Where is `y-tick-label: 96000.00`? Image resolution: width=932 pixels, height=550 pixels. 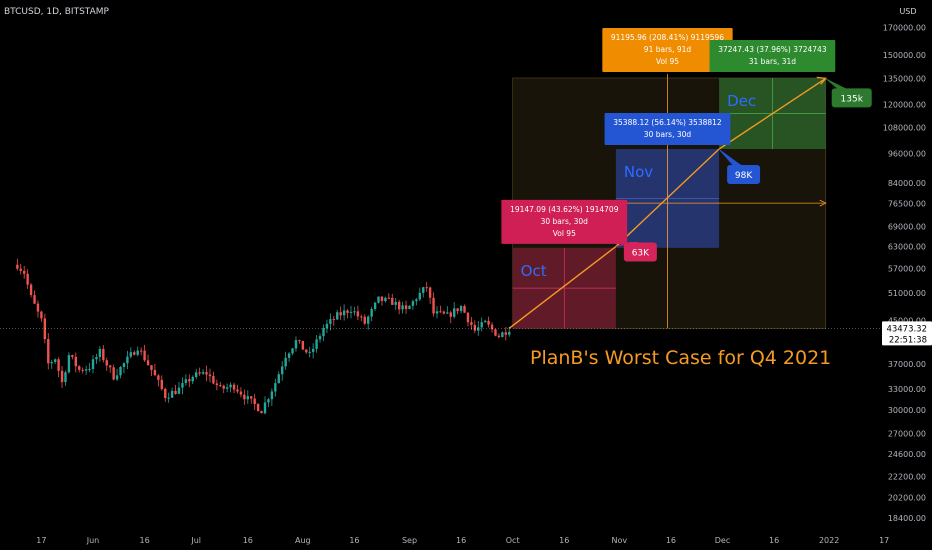 y-tick-label: 96000.00 is located at coordinates (907, 154).